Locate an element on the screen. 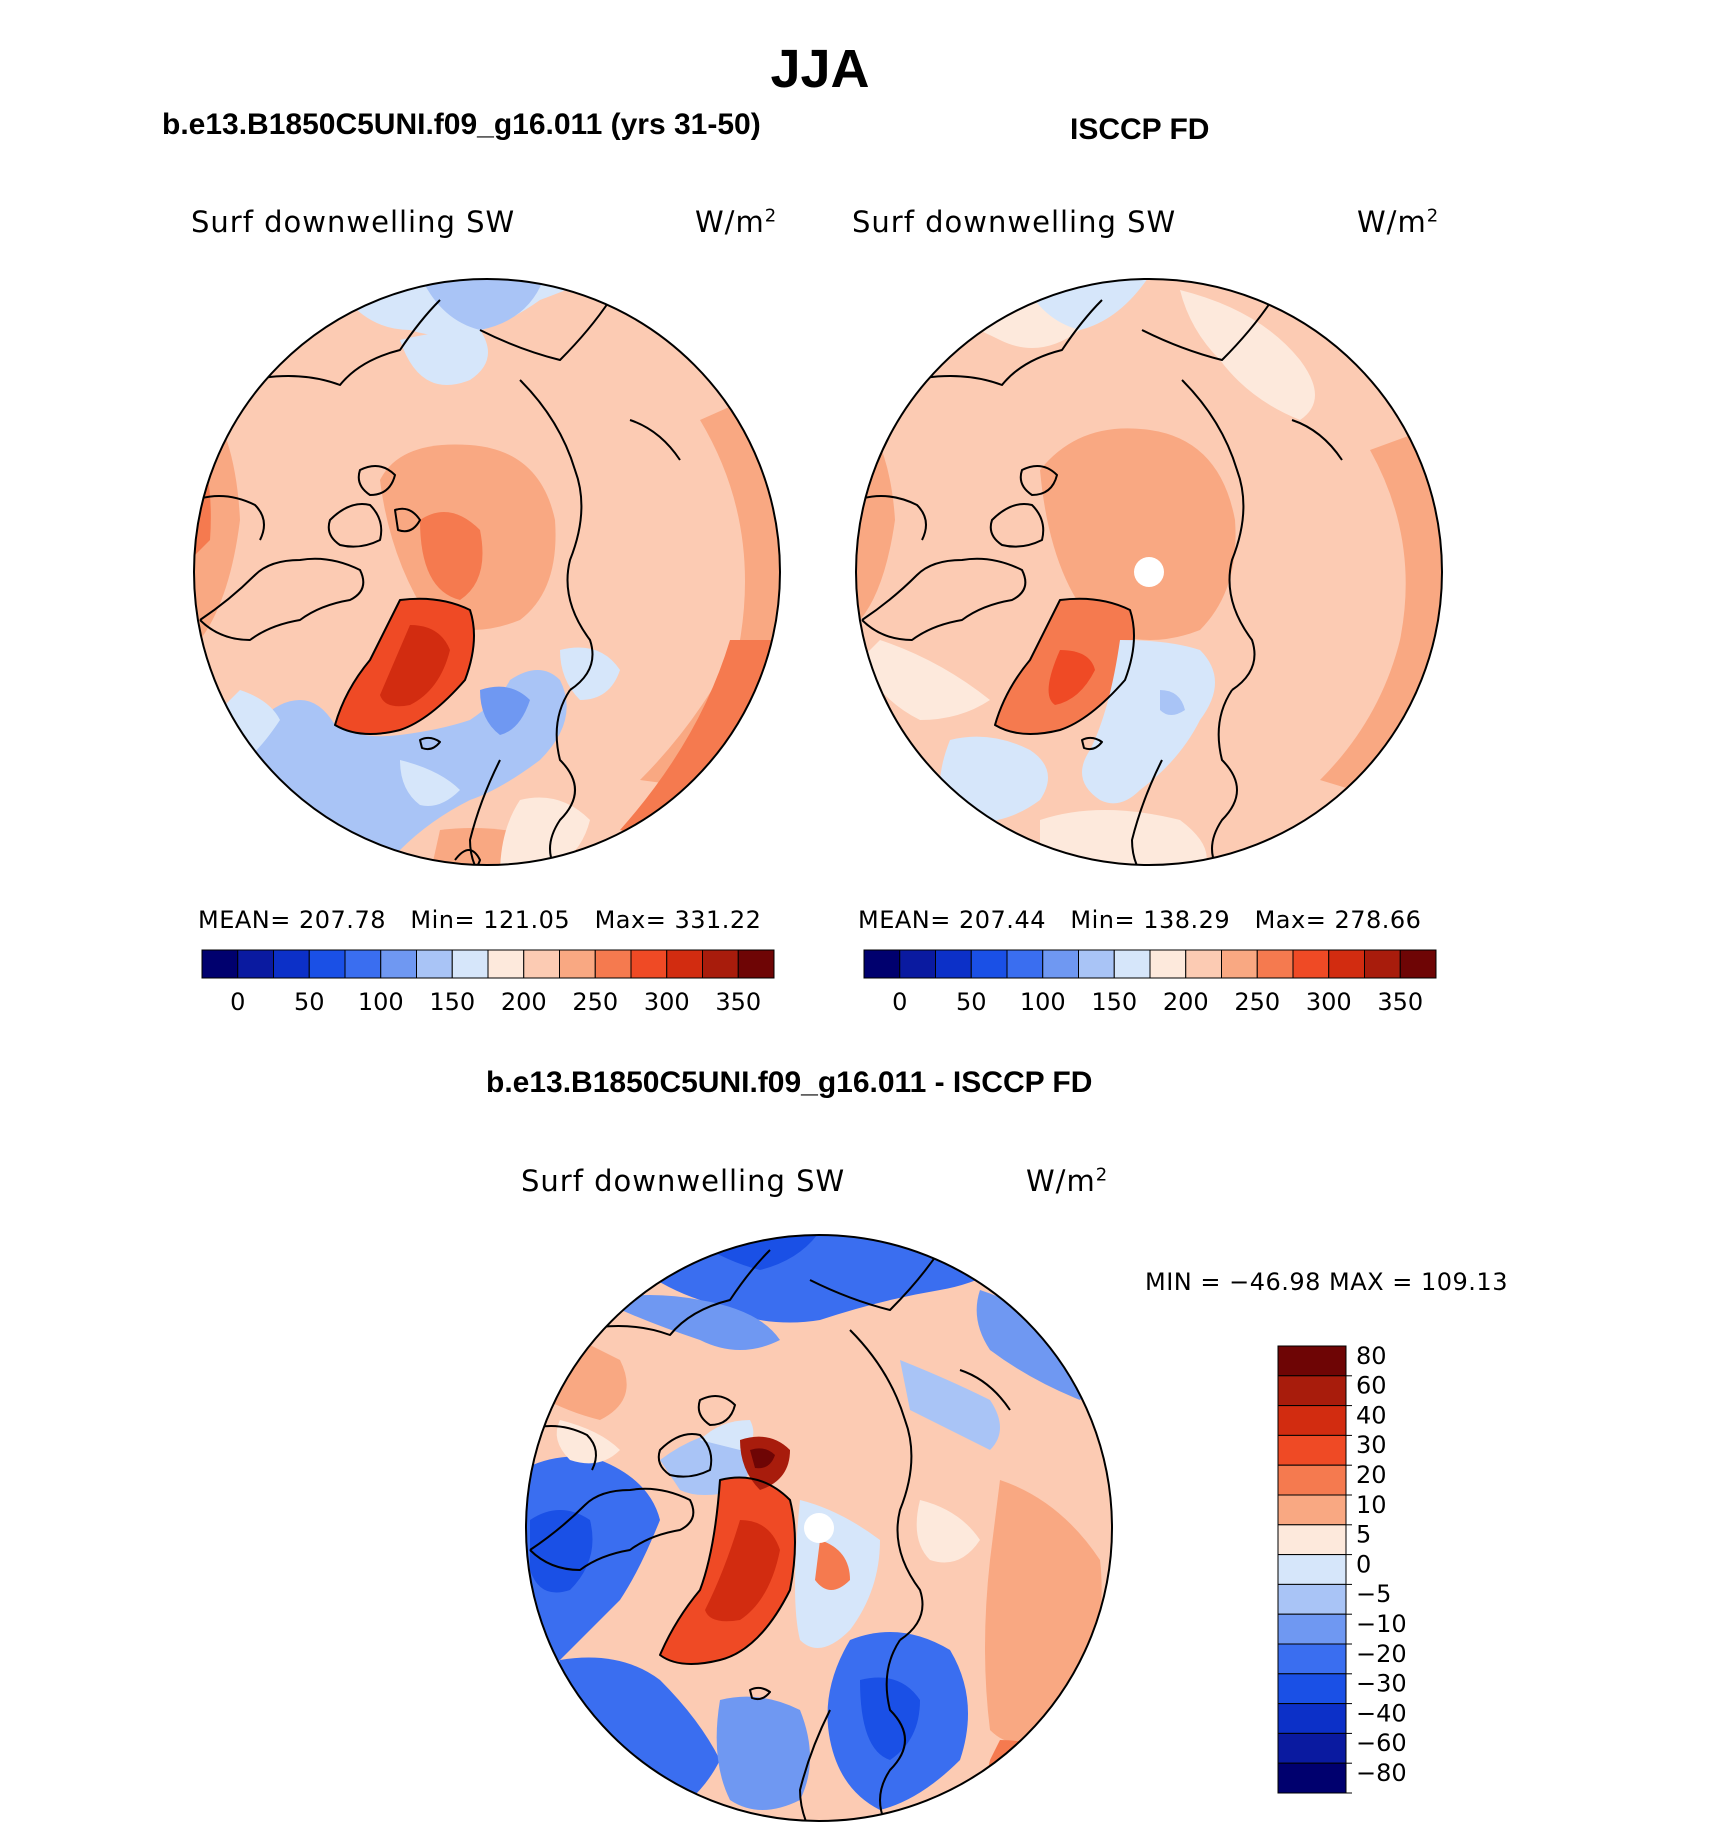 The image size is (1710, 1840). diff-colorbar-tick-label: 0 is located at coordinates (1363, 1564).